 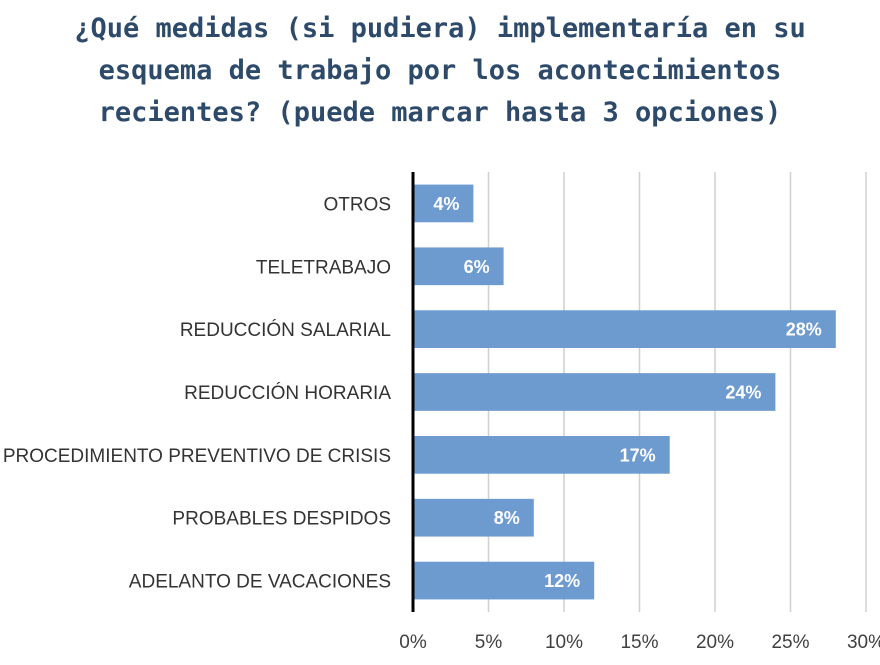 I want to click on x-tick-label-20: 20%, so click(x=715, y=642).